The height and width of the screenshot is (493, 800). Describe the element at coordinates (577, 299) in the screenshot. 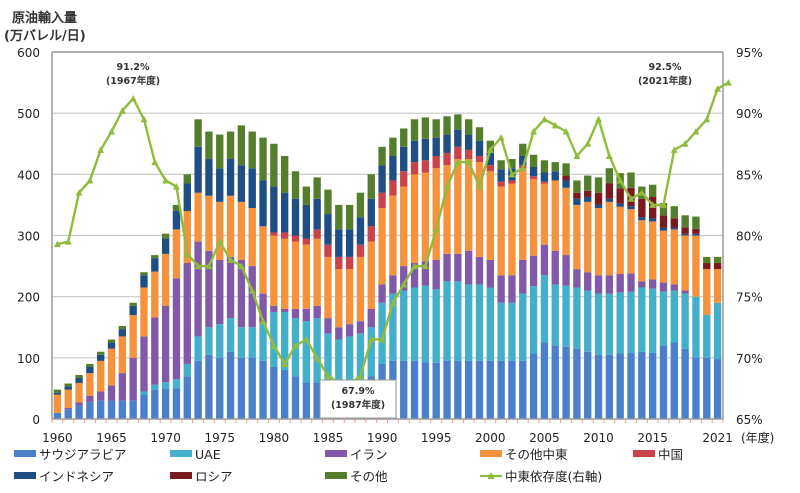

I see `bar-stack-2008` at that location.